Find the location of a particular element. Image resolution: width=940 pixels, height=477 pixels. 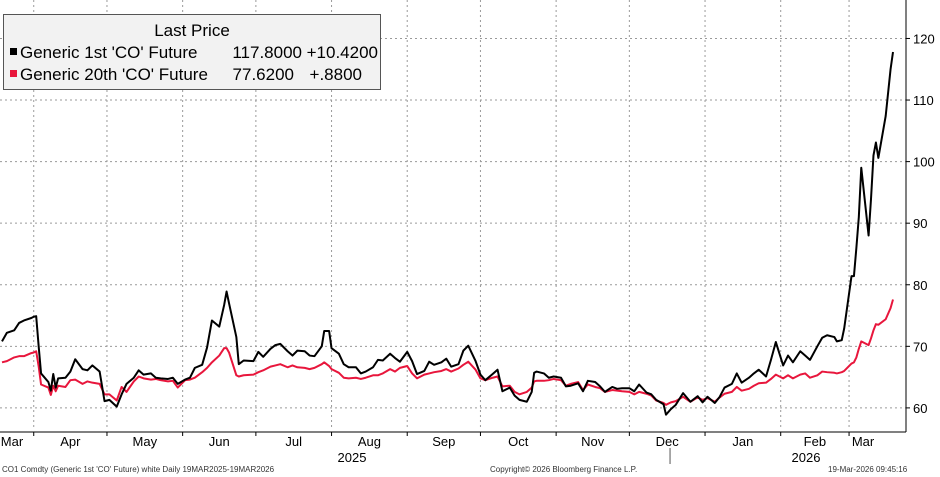

x-tick-label: Jun is located at coordinates (219, 441).